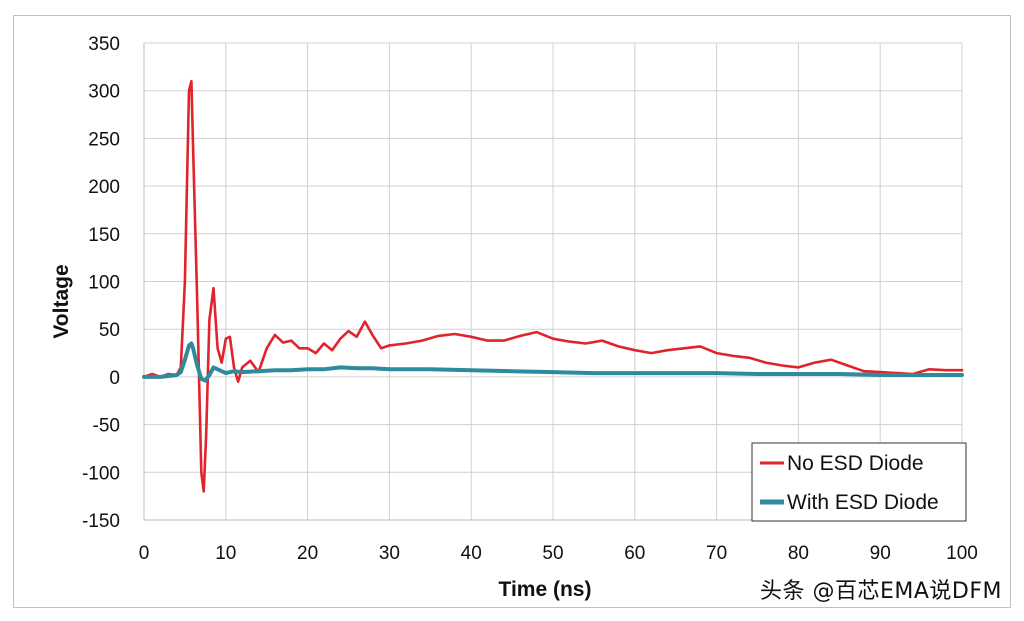 The width and height of the screenshot is (1024, 621). What do you see at coordinates (855, 463) in the screenshot?
I see `legend-label: No ESD Diode` at bounding box center [855, 463].